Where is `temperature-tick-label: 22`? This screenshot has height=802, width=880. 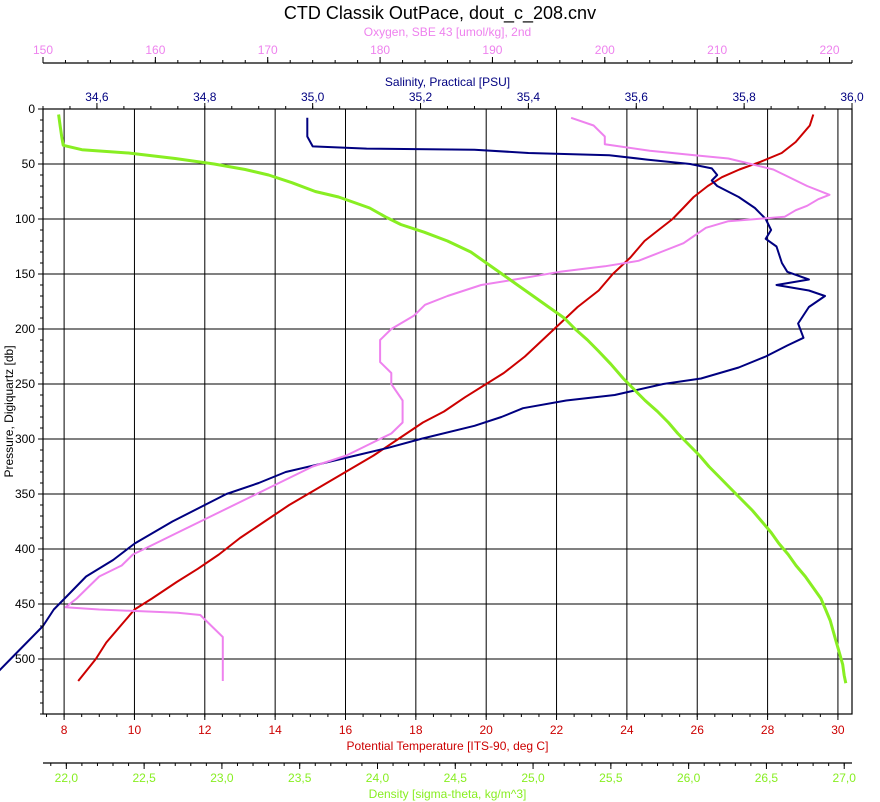 temperature-tick-label: 22 is located at coordinates (557, 730).